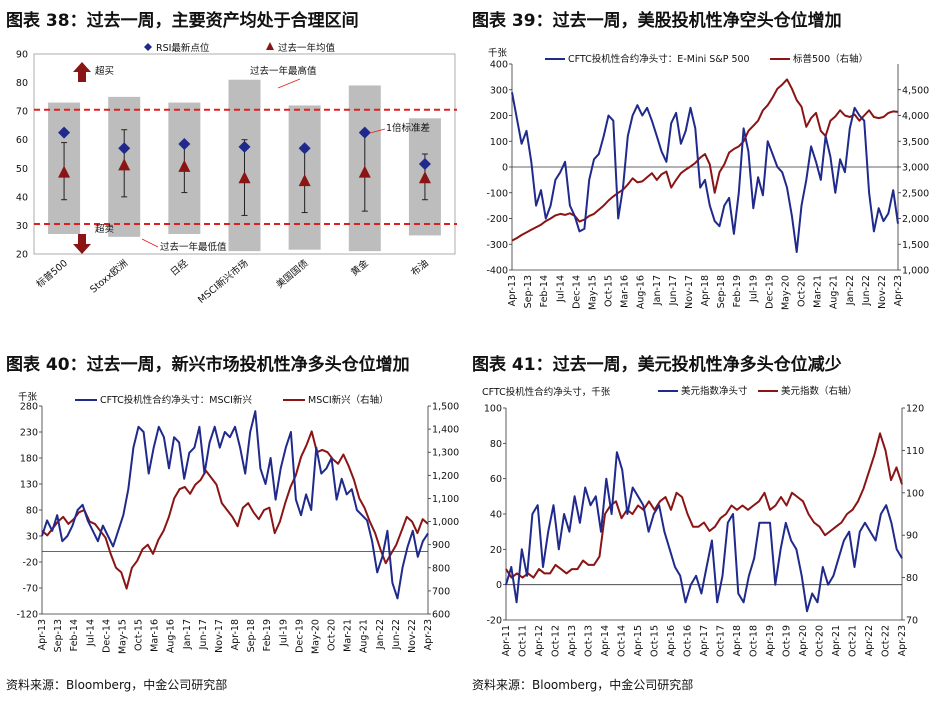  I want to click on chart40-title: 图表 40：过去一周，新兴市场投机性净多头仓位增加, so click(208, 365).